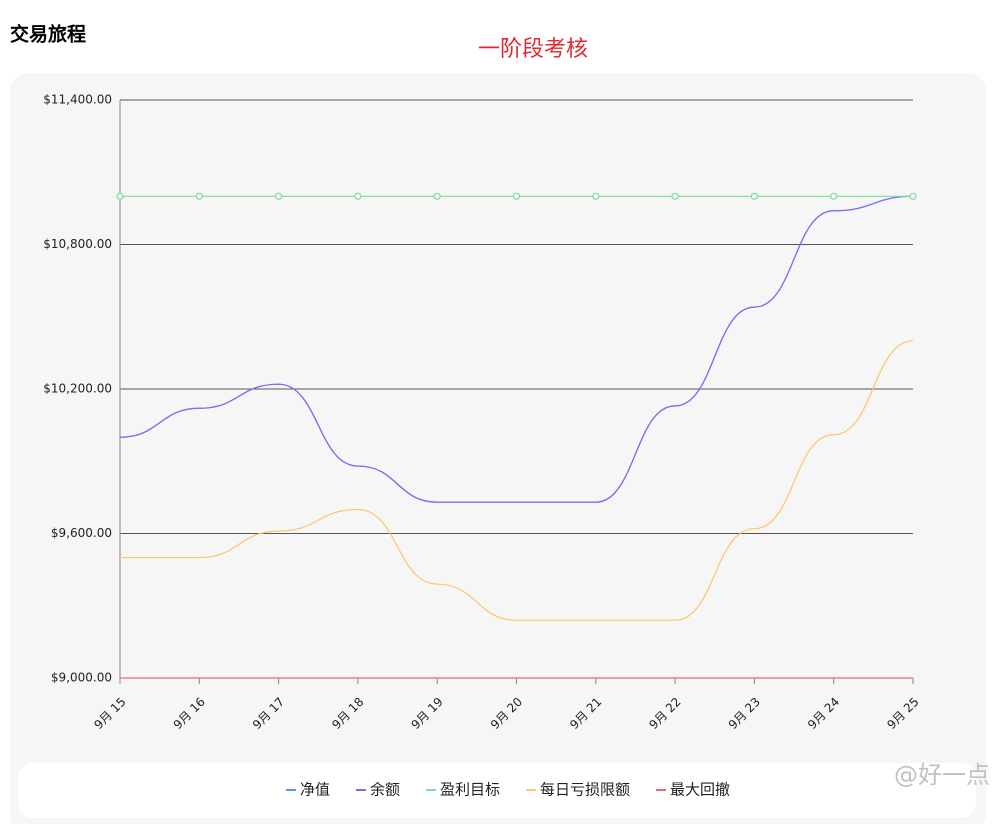 The image size is (1002, 824). Describe the element at coordinates (81, 533) in the screenshot. I see `y-tick-label: $9,600.00` at that location.